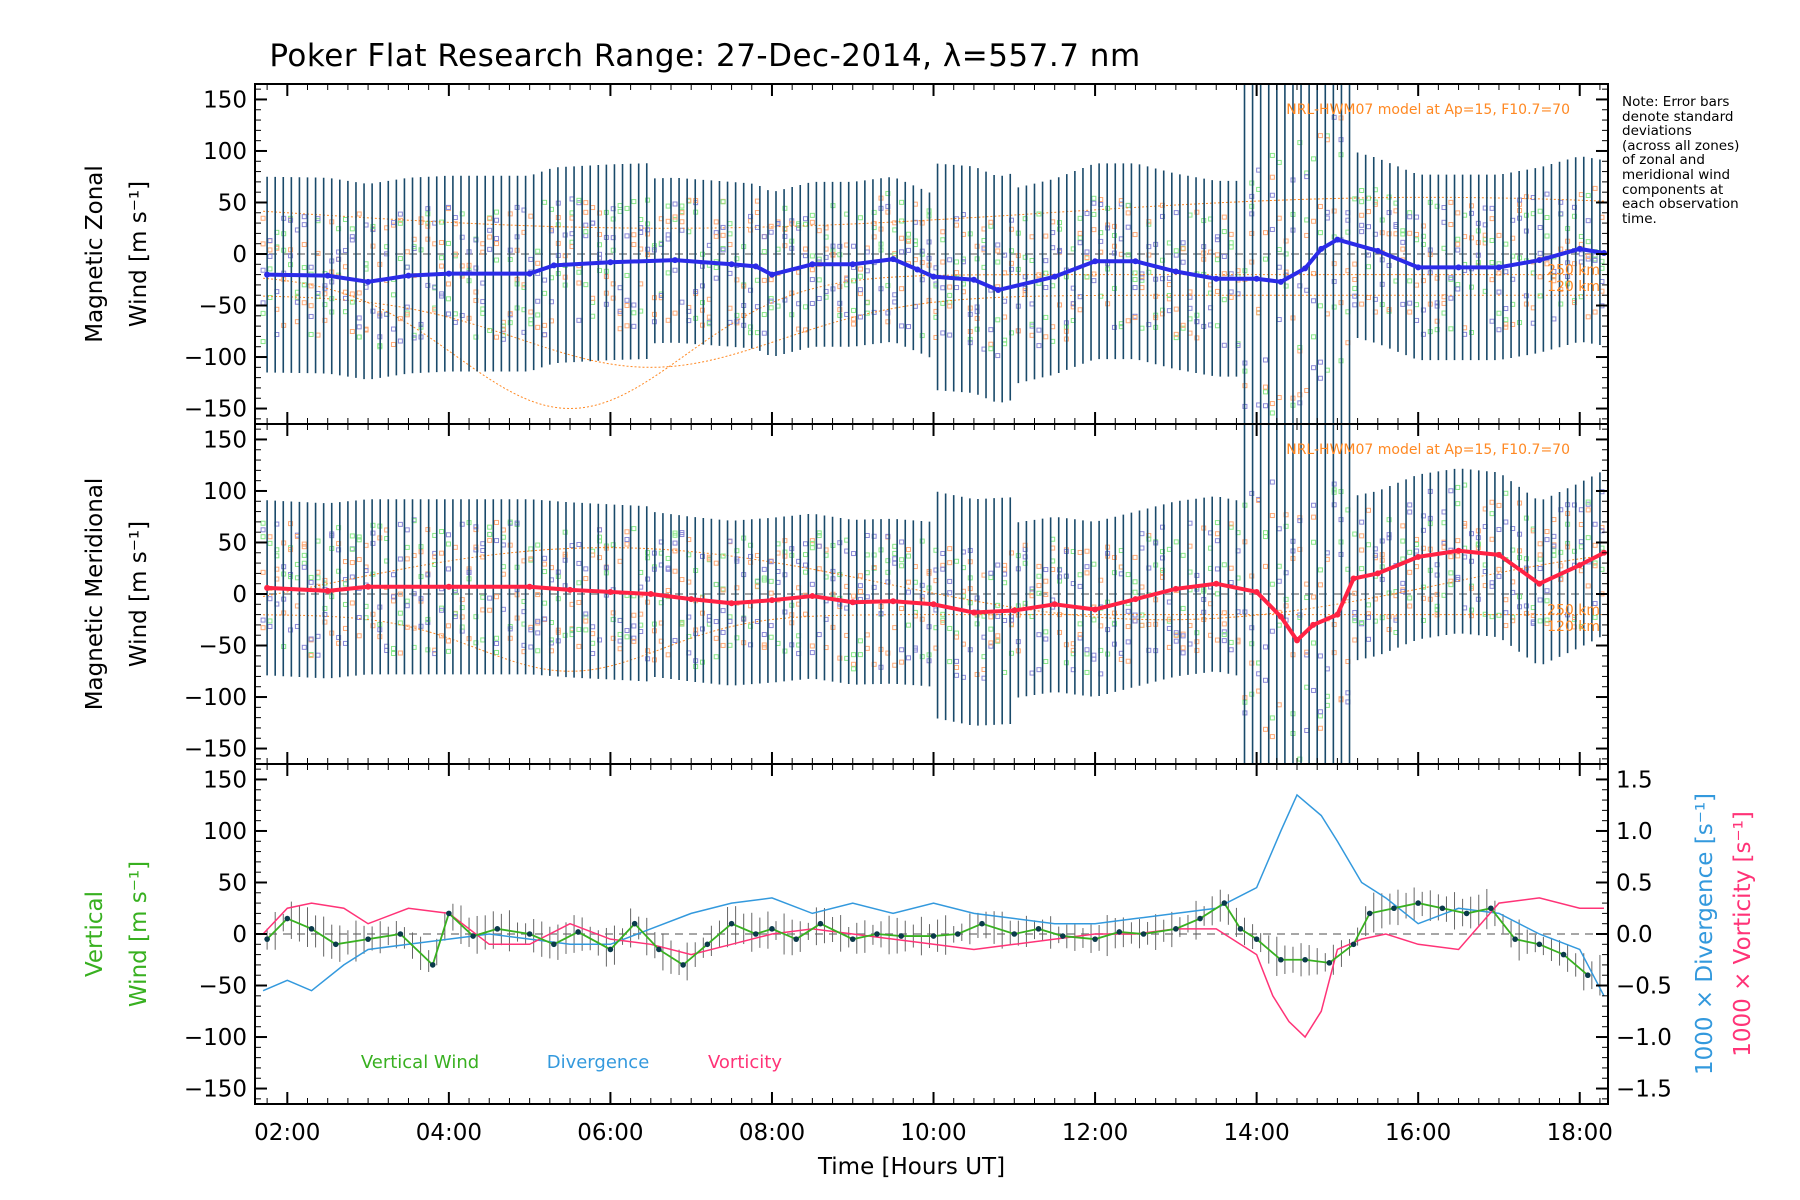 This screenshot has height=1200, width=1800. What do you see at coordinates (933, 584) in the screenshot?
I see `model-curve-250km` at bounding box center [933, 584].